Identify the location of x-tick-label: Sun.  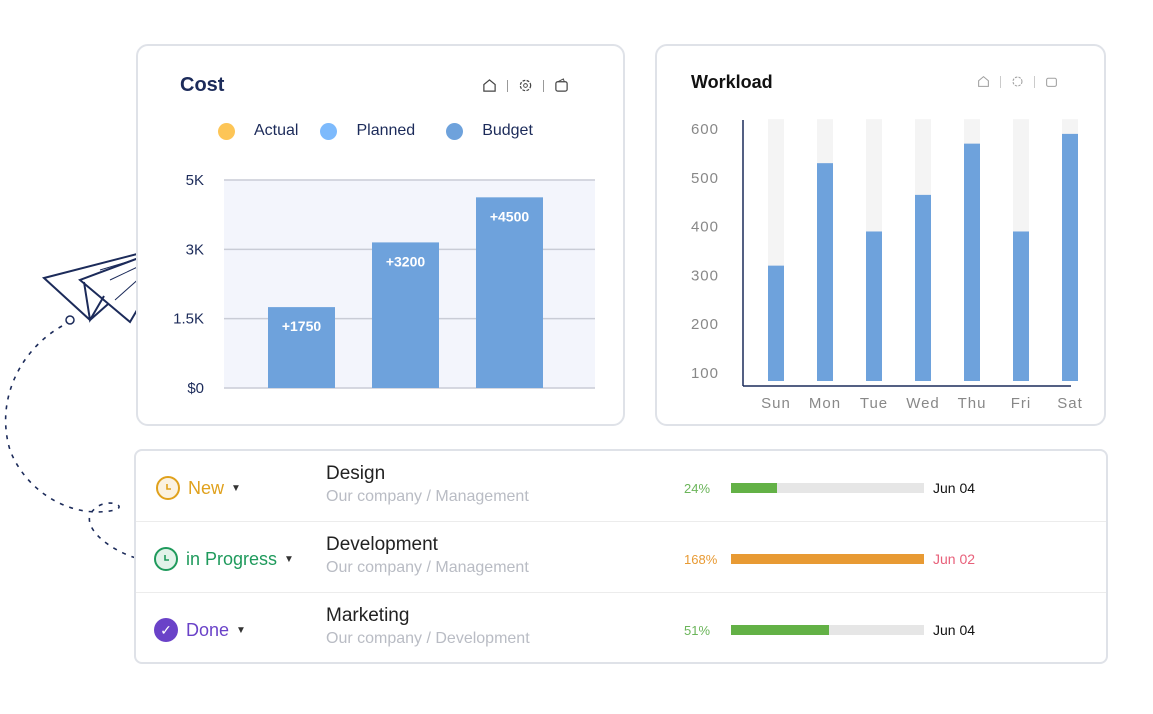
(776, 403).